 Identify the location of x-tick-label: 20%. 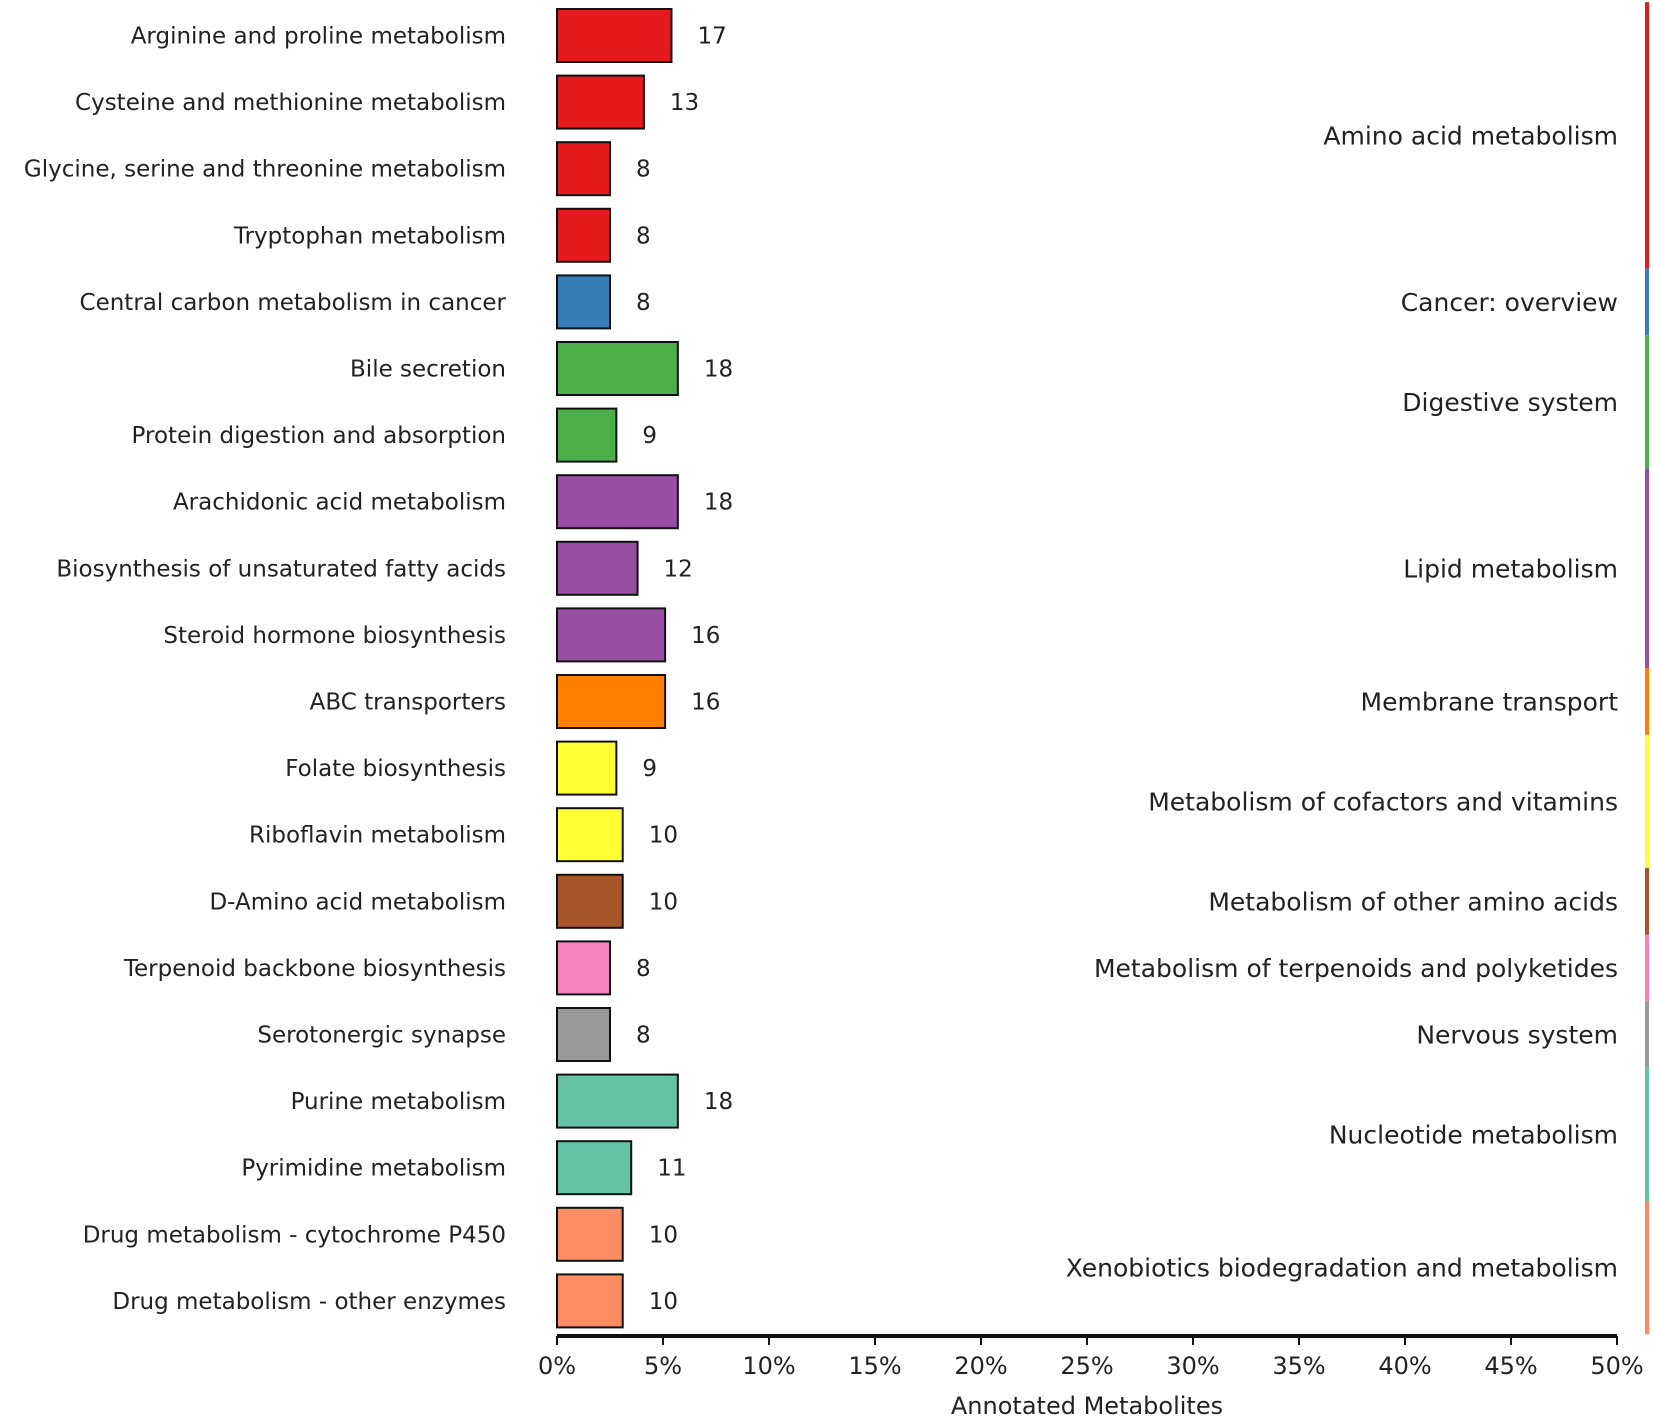
(980, 1366).